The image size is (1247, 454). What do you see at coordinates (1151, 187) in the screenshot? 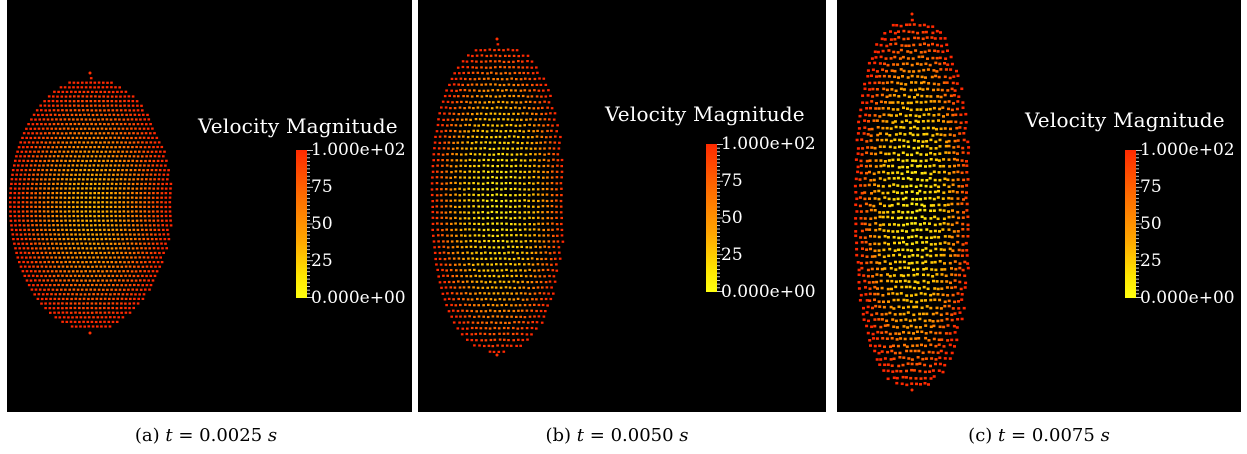
I see `colorbar-label-75-c: 75` at bounding box center [1151, 187].